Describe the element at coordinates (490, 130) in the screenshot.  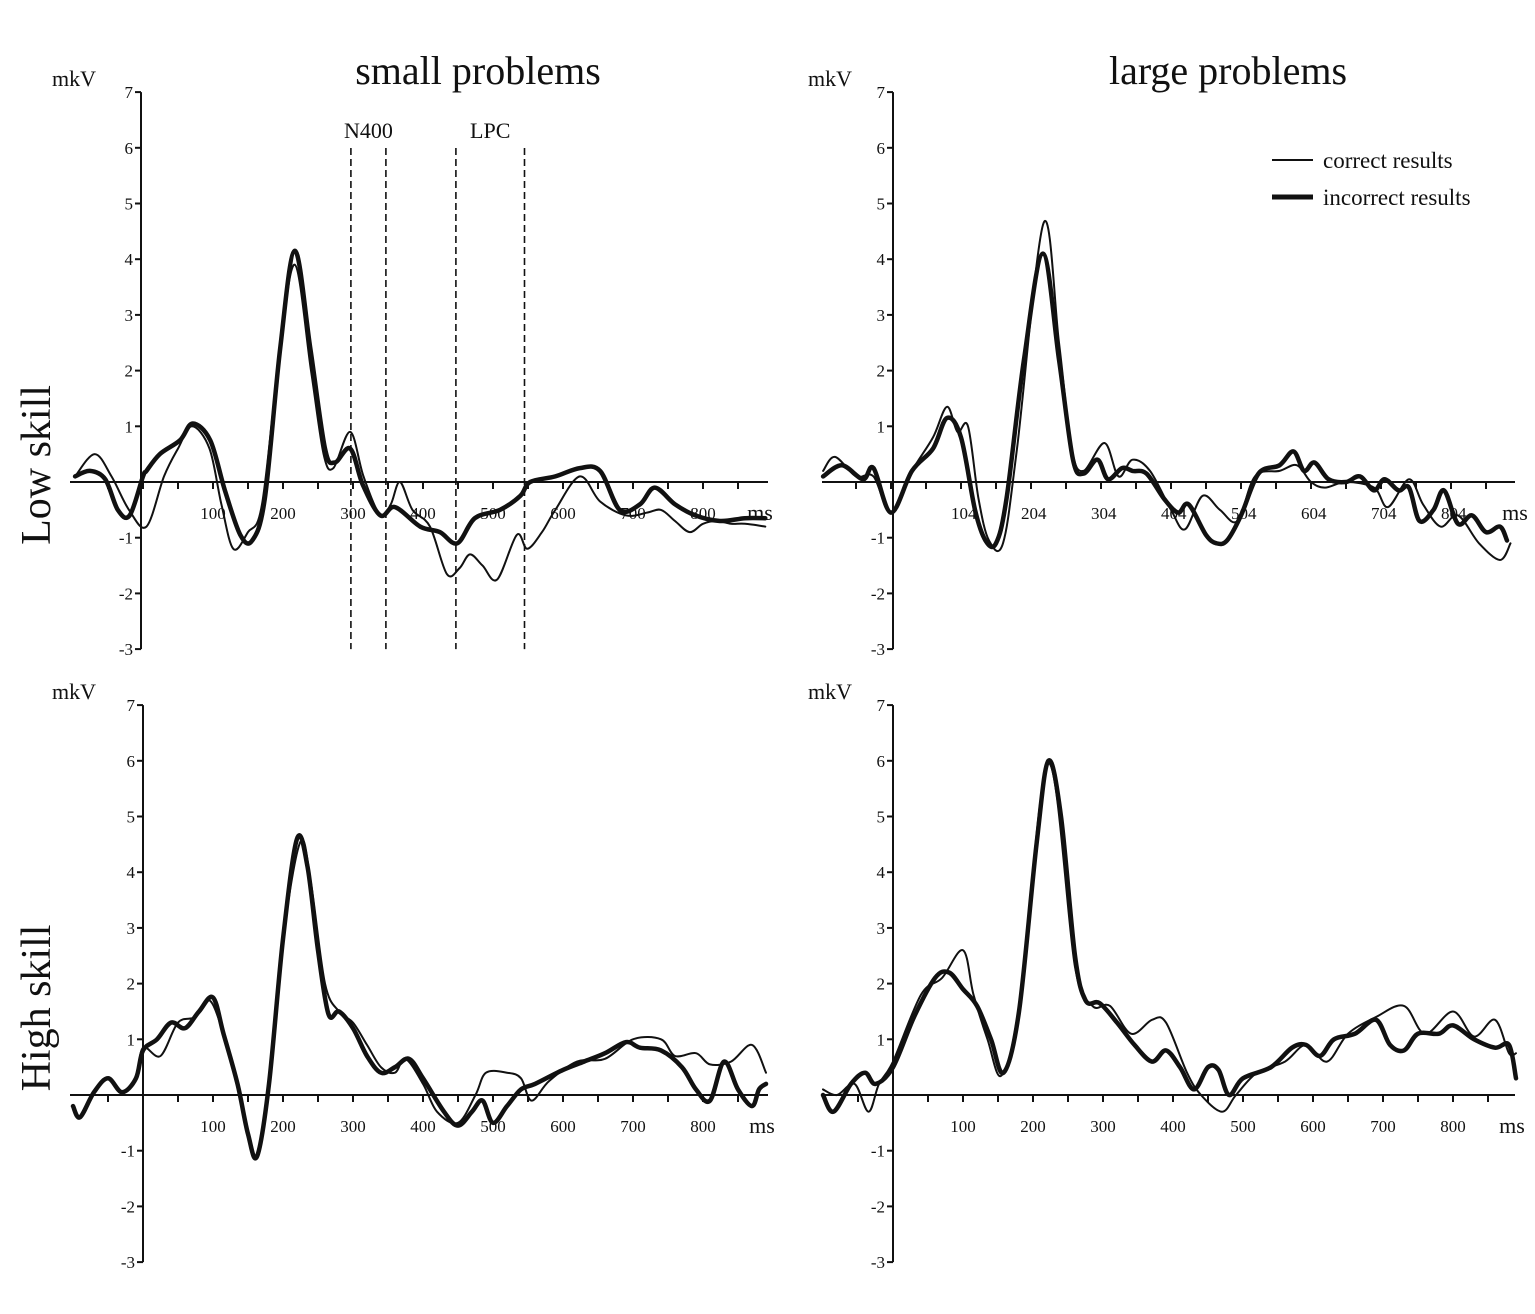
I see `window-label-lpc: LPC` at that location.